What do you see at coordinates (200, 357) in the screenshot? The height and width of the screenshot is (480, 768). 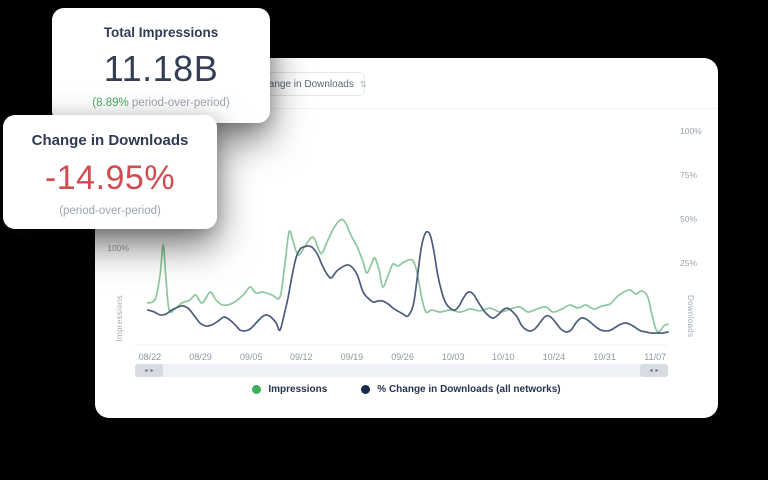 I see `x-axis-tick-08-29: 08/29` at bounding box center [200, 357].